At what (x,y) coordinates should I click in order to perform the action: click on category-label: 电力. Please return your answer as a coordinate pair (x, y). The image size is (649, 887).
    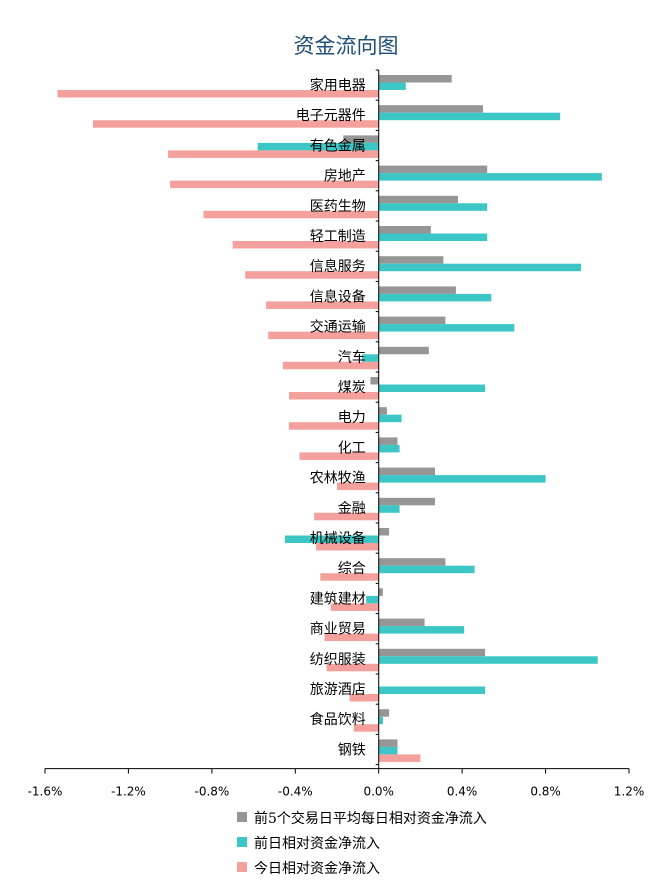
    Looking at the image, I should click on (352, 418).